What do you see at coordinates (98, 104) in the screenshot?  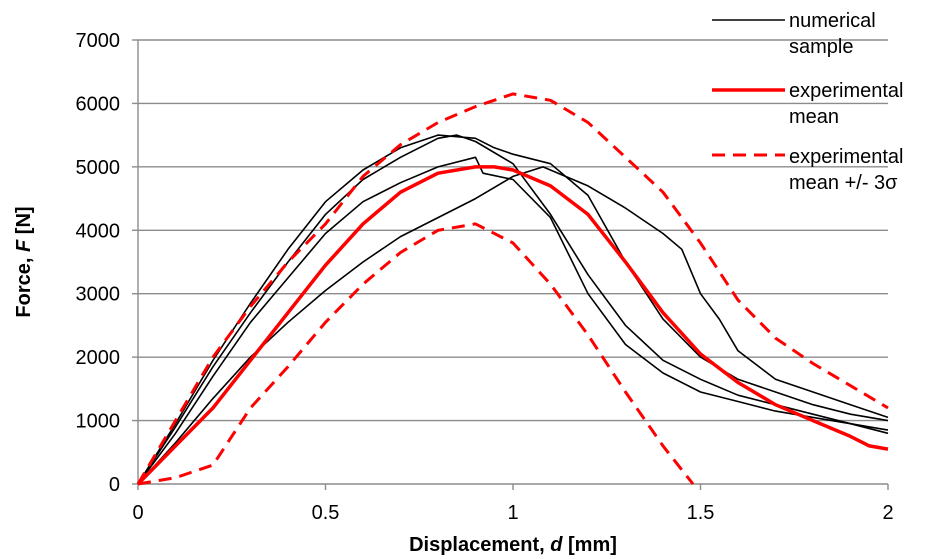 I see `y-tick-label: 6000` at bounding box center [98, 104].